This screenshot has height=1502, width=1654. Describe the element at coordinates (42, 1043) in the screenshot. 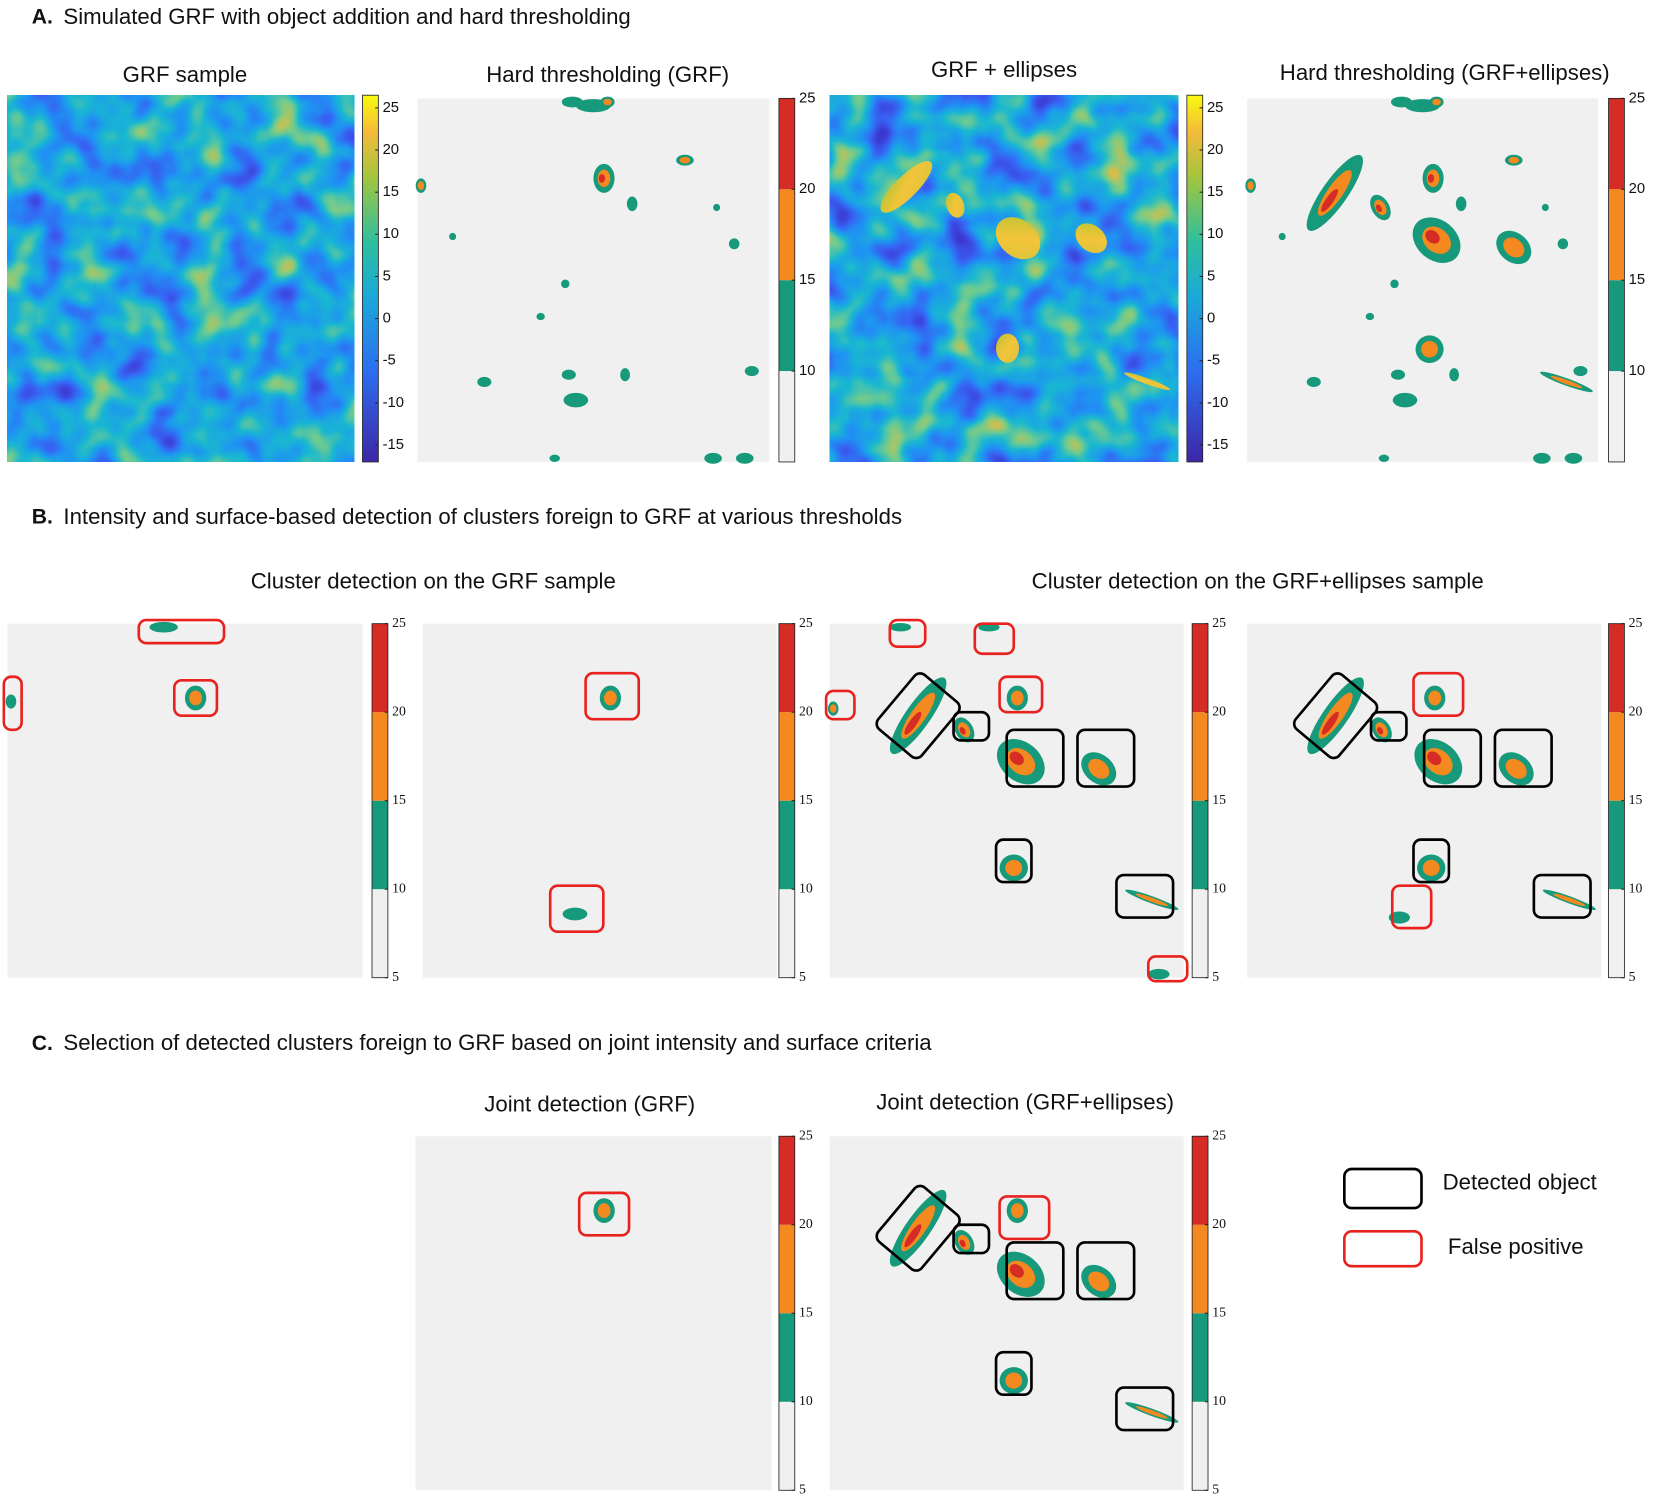

I see `section-label: C.` at that location.